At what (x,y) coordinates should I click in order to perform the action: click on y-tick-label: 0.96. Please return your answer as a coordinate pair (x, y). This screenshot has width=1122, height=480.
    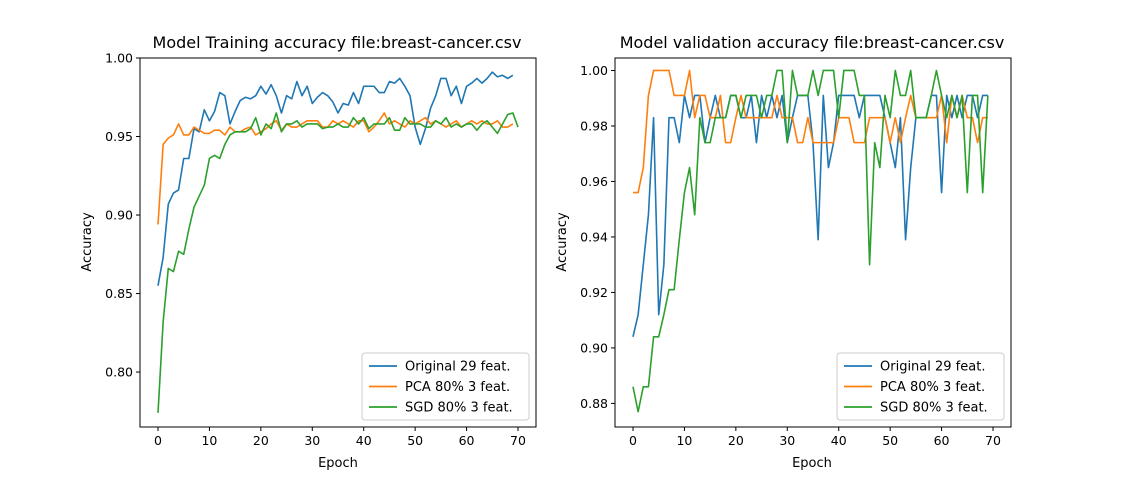
    Looking at the image, I should click on (594, 181).